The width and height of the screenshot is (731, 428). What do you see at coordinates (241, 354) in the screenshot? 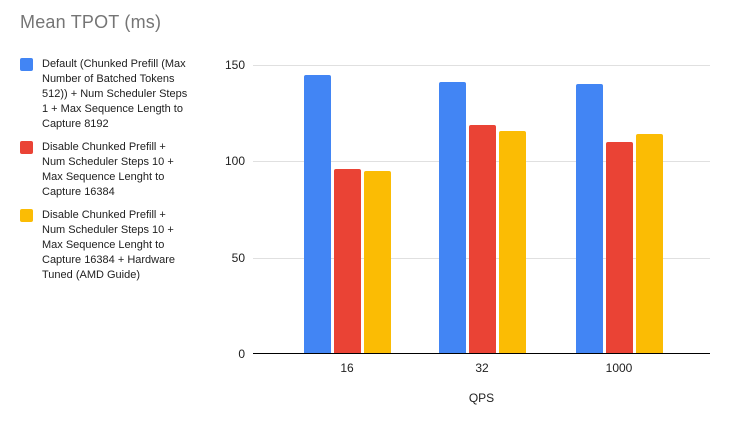
I see `y-tick-label-0: 0` at bounding box center [241, 354].